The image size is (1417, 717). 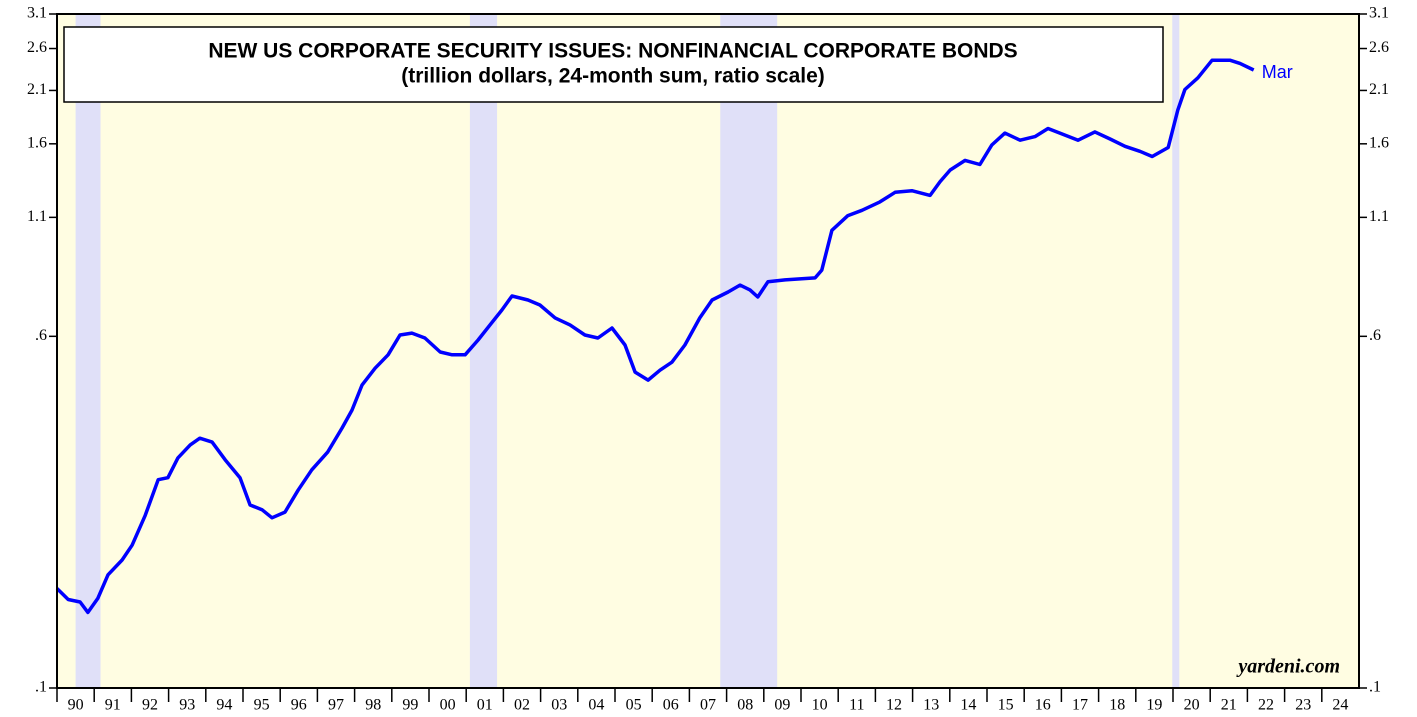 I want to click on source-note: yardeni.com, so click(x=1288, y=667).